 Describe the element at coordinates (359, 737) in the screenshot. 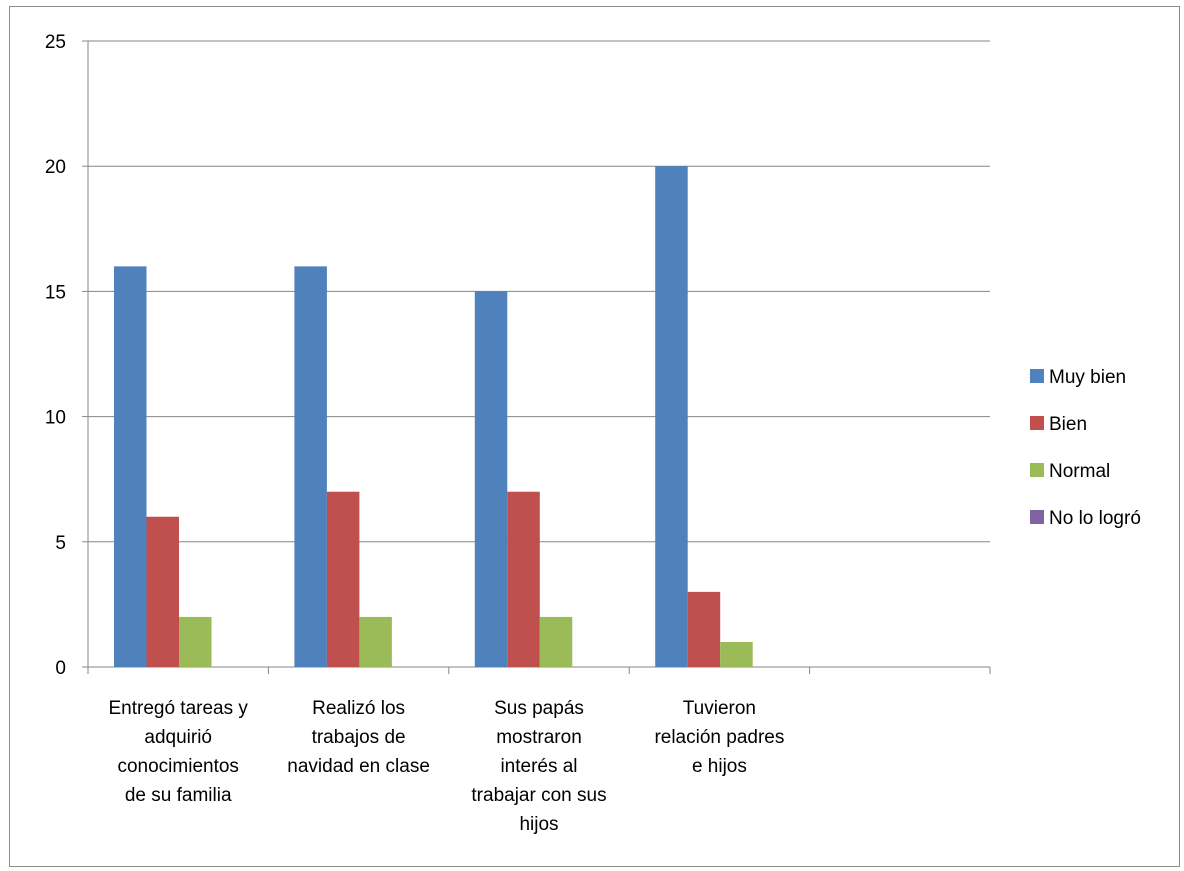

I see `x-category-label: trabajos de` at that location.